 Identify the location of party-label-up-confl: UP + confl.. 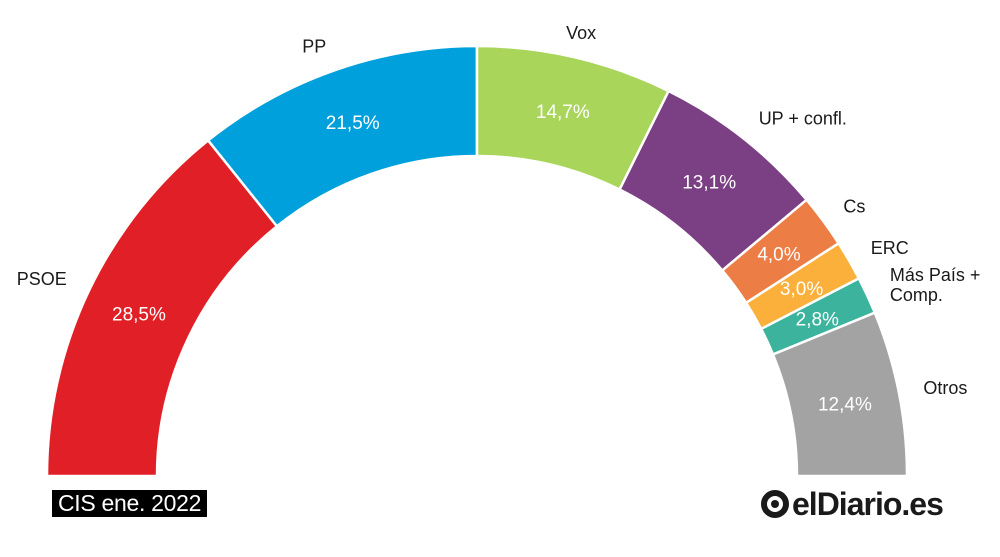
(803, 119).